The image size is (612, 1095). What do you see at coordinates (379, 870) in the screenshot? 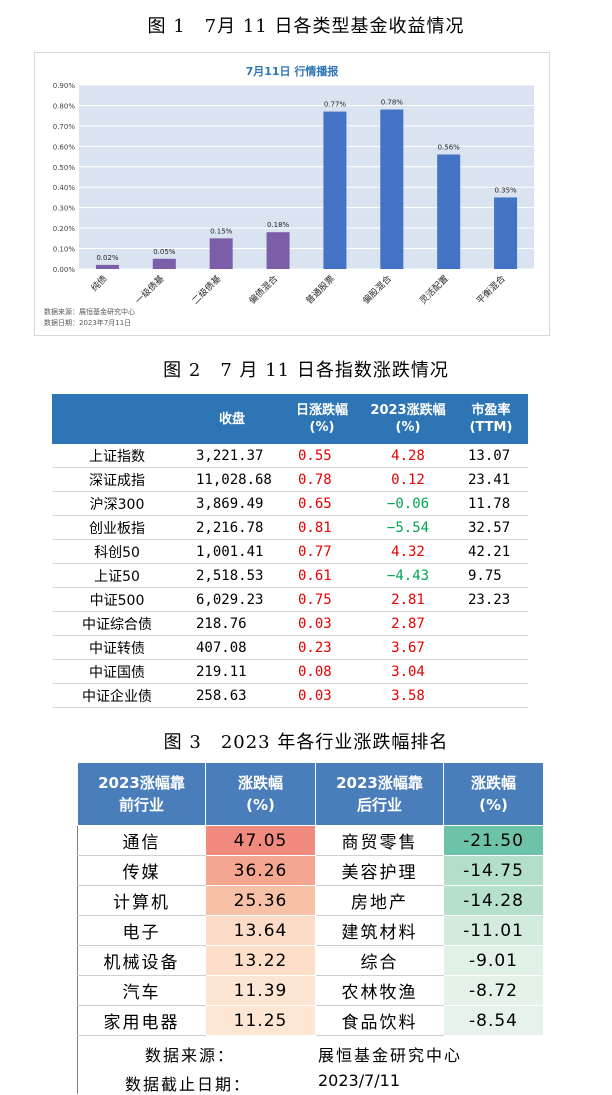
I see `bottom-industry-name: 美容护理` at bounding box center [379, 870].